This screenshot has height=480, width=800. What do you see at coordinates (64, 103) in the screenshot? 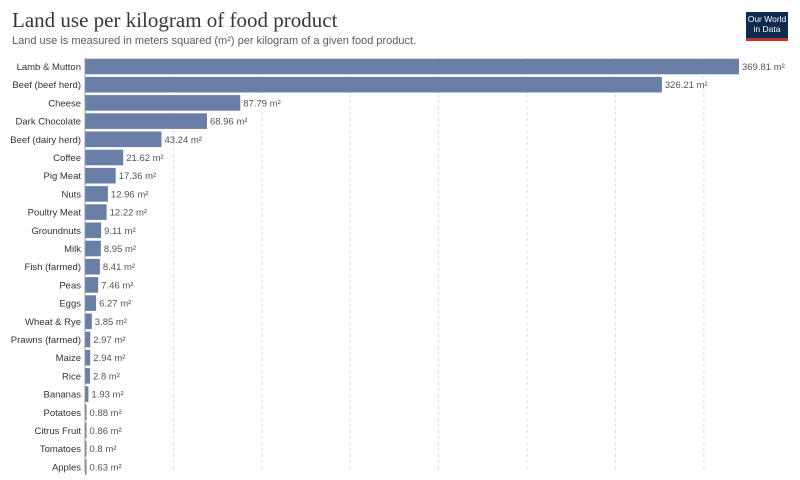
I see `category-label: Cheese` at bounding box center [64, 103].